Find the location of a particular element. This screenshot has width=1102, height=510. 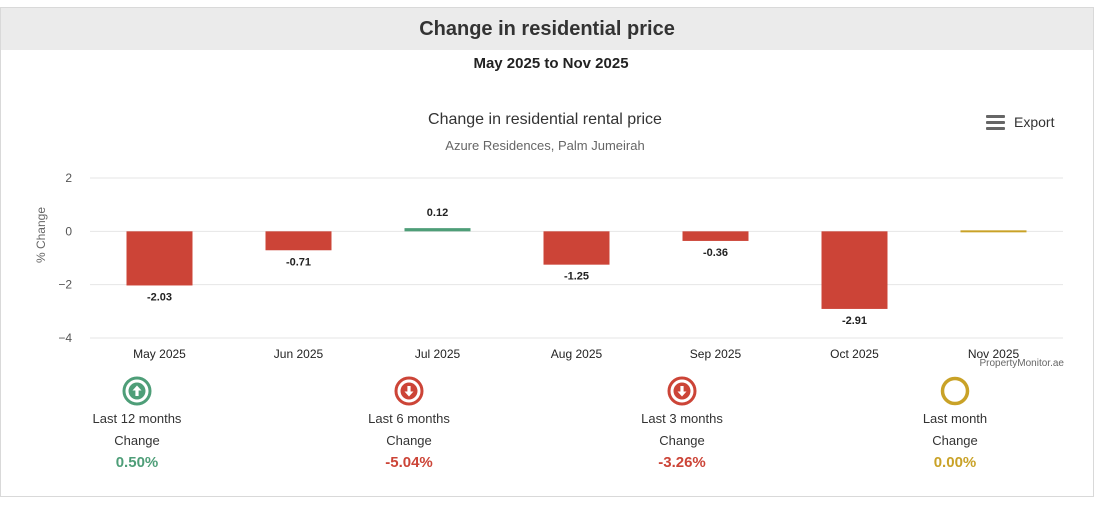

arrow-up-circle-icon is located at coordinates (137, 391).